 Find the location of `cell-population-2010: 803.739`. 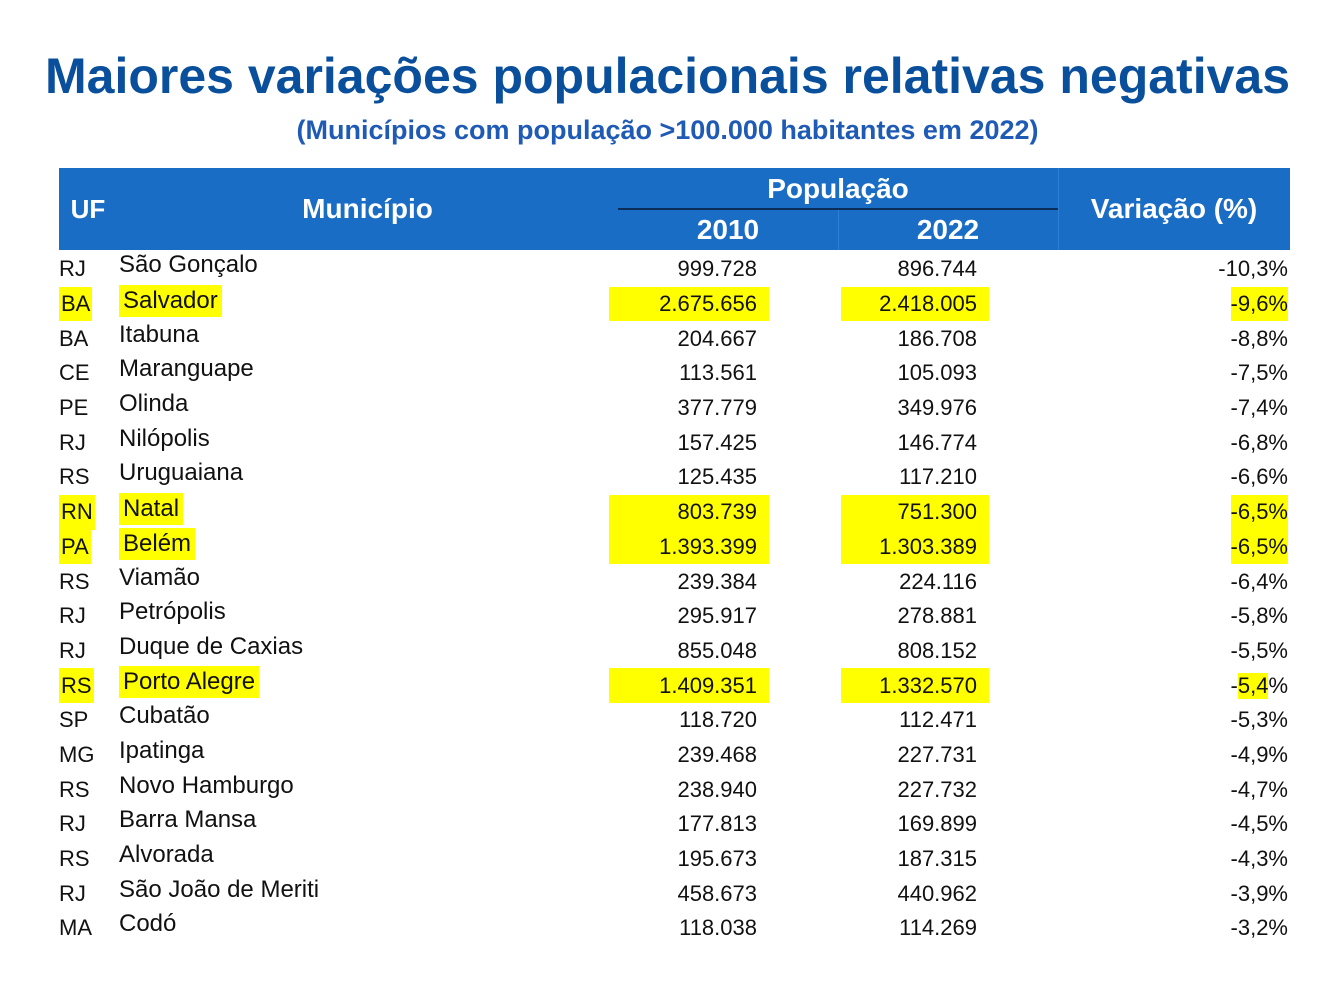

cell-population-2010: 803.739 is located at coordinates (689, 512).